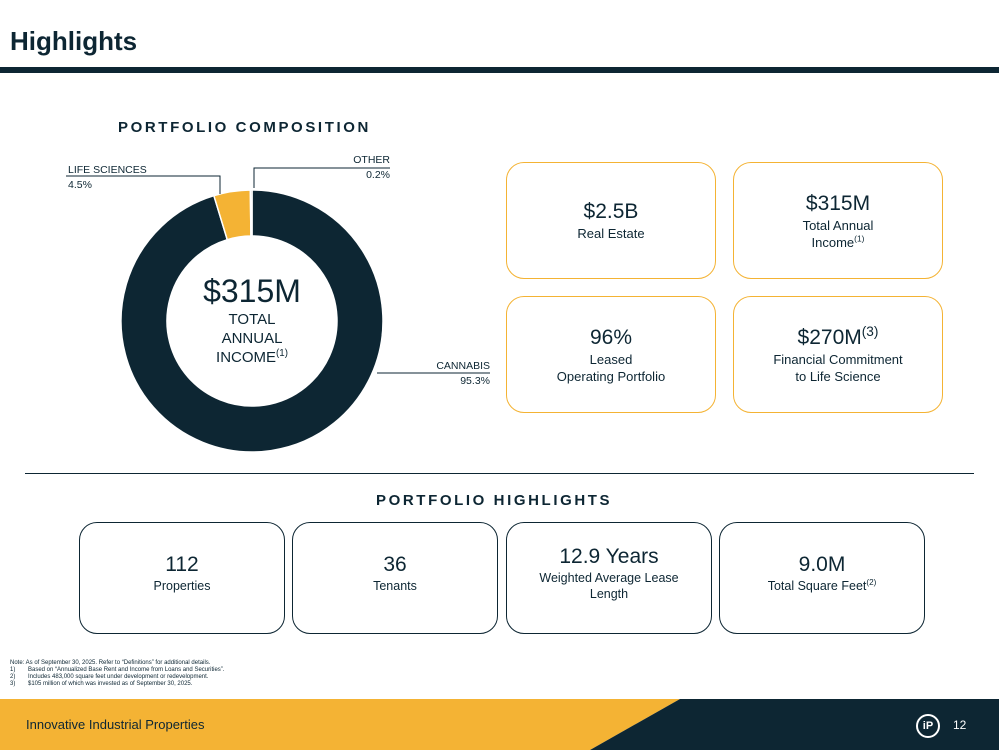 The image size is (999, 750). I want to click on segment-label-other: OTHER 0.2%, so click(360, 168).